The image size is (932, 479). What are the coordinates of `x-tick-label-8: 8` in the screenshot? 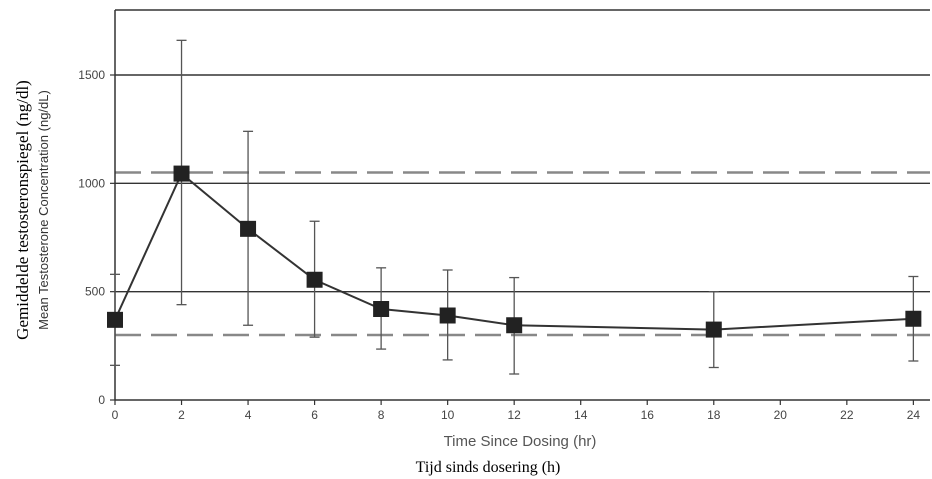 It's located at (381, 415).